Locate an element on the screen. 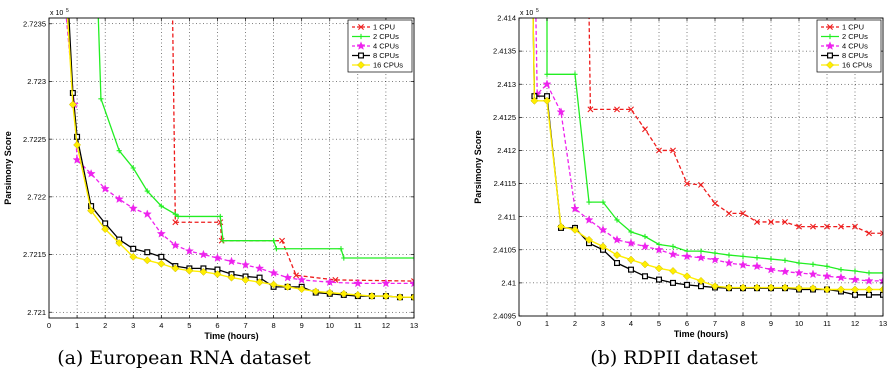 The height and width of the screenshot is (379, 894). chart-a-ytick-label-4: 2.723 is located at coordinates (36, 81).